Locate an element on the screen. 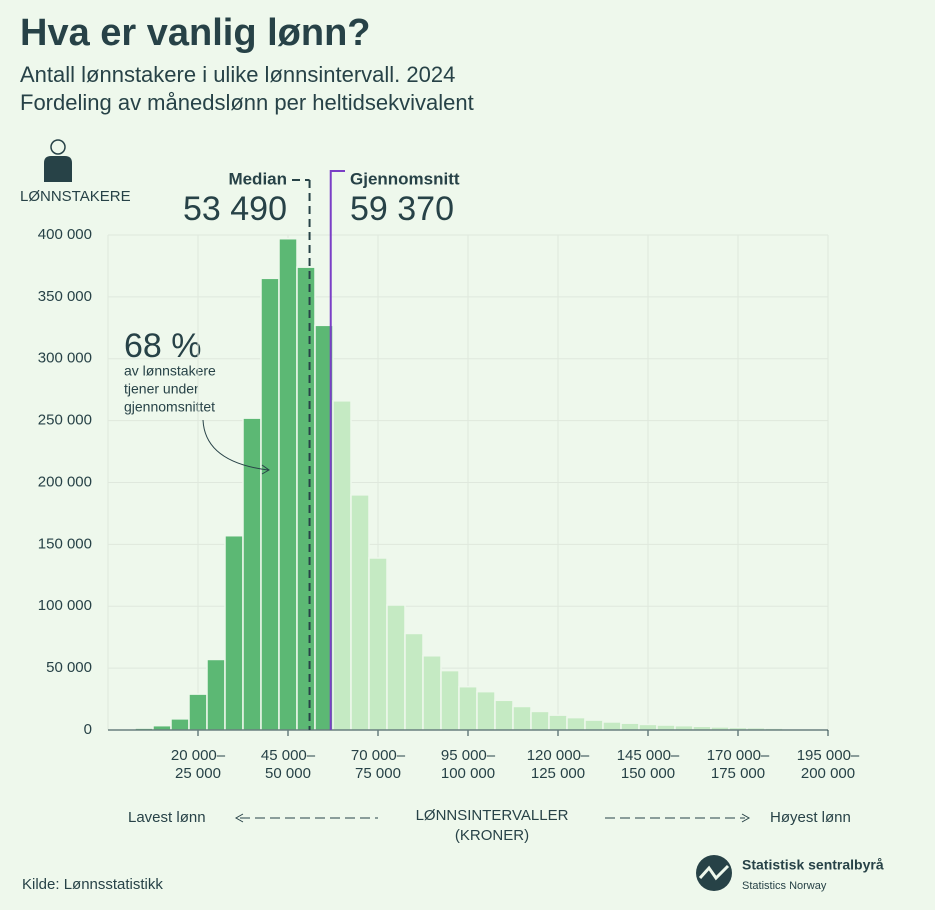 Image resolution: width=935 pixels, height=910 pixels. source: Kilde: Lønnsstatistikk is located at coordinates (92, 884).